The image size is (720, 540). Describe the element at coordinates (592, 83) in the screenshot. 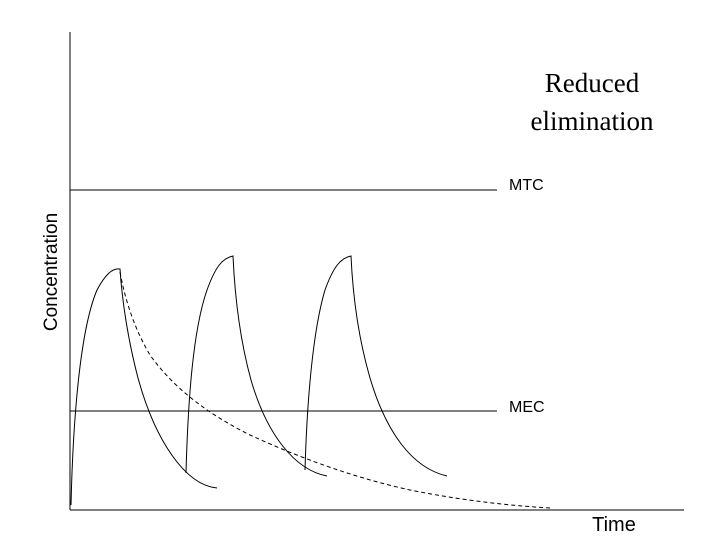

I see `title-line-1: Reduced` at that location.